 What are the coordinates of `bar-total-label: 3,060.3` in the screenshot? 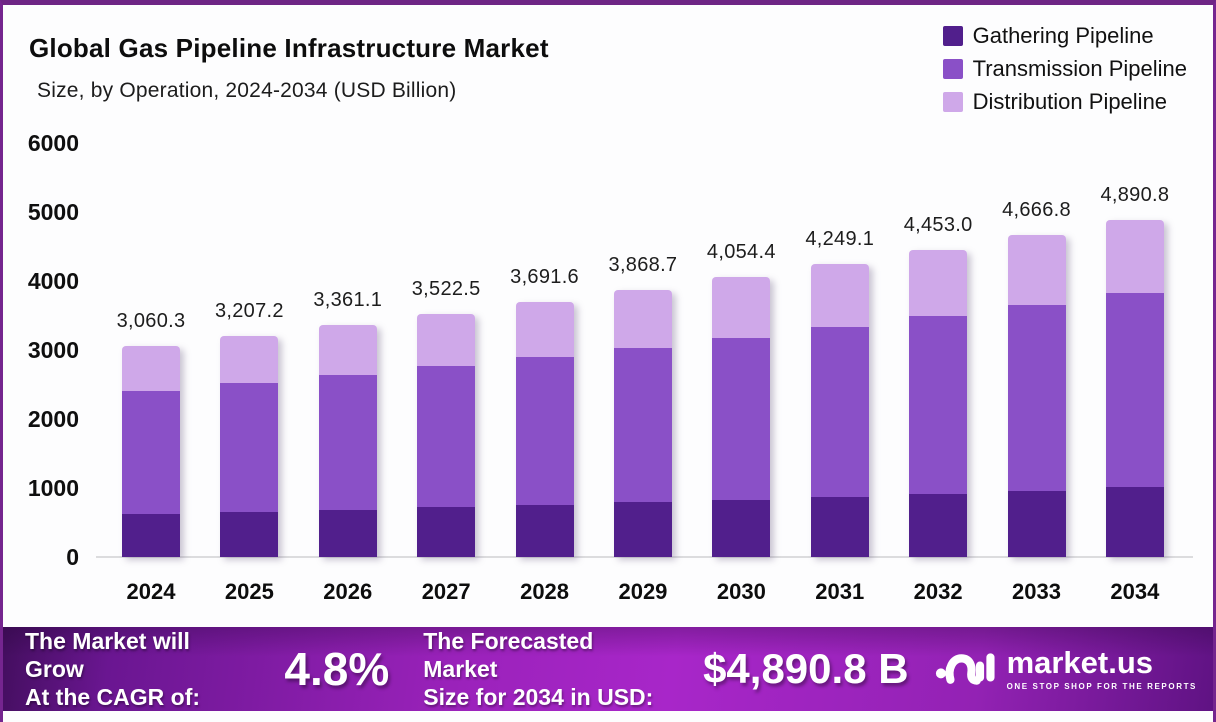 It's located at (151, 320).